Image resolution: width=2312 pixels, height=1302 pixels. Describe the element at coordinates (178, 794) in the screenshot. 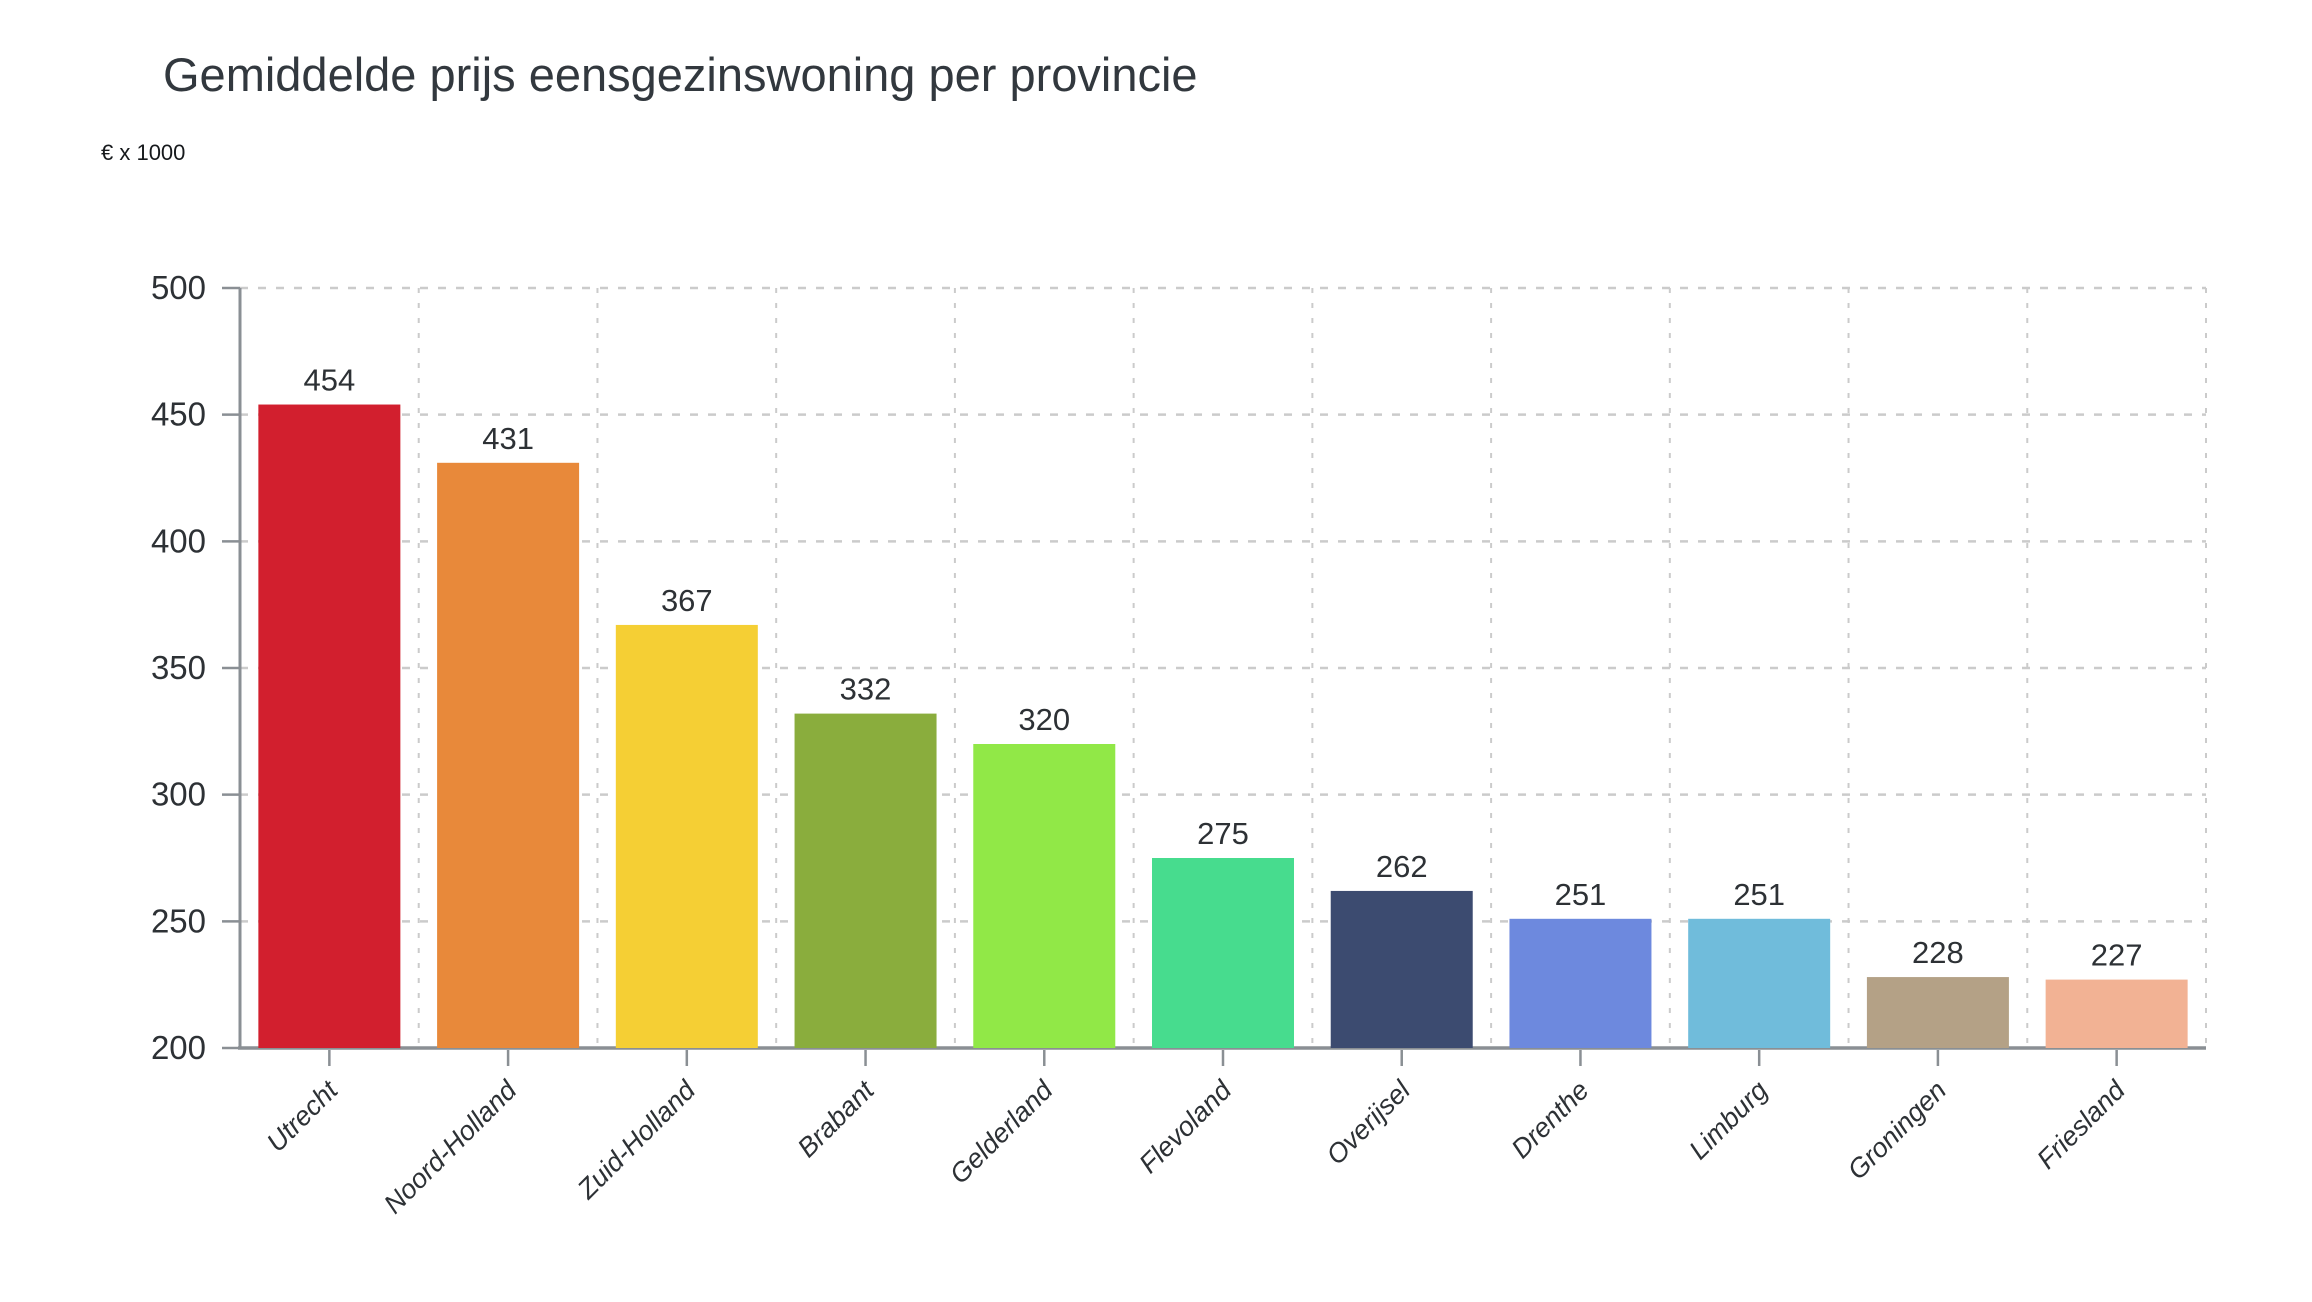

I see `y-axis-tick-label-300: 300` at that location.